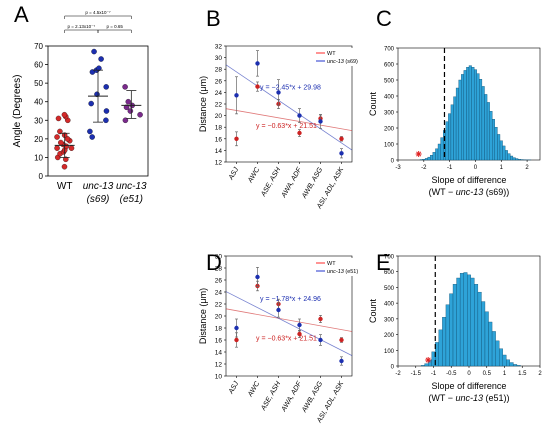 Image resolution: width=550 pixels, height=442 pixels. I want to click on panel-d-xtick-label: AWB, ASG, so click(313, 397).